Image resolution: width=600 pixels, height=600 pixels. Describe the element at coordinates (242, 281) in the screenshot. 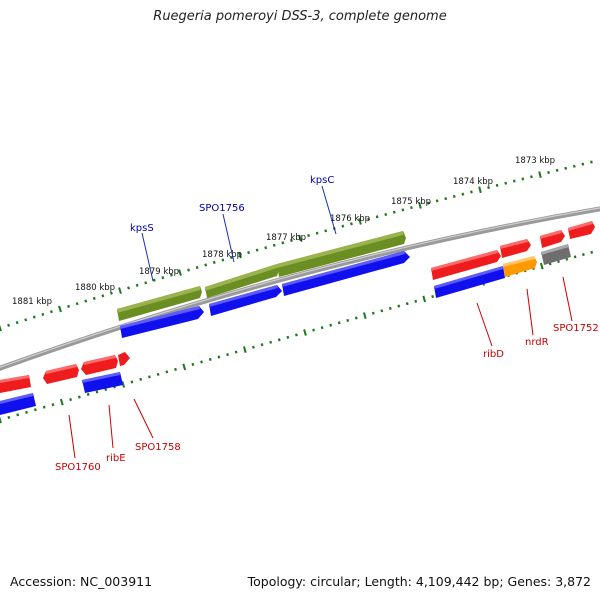

I see `gene-SPO1756` at that location.